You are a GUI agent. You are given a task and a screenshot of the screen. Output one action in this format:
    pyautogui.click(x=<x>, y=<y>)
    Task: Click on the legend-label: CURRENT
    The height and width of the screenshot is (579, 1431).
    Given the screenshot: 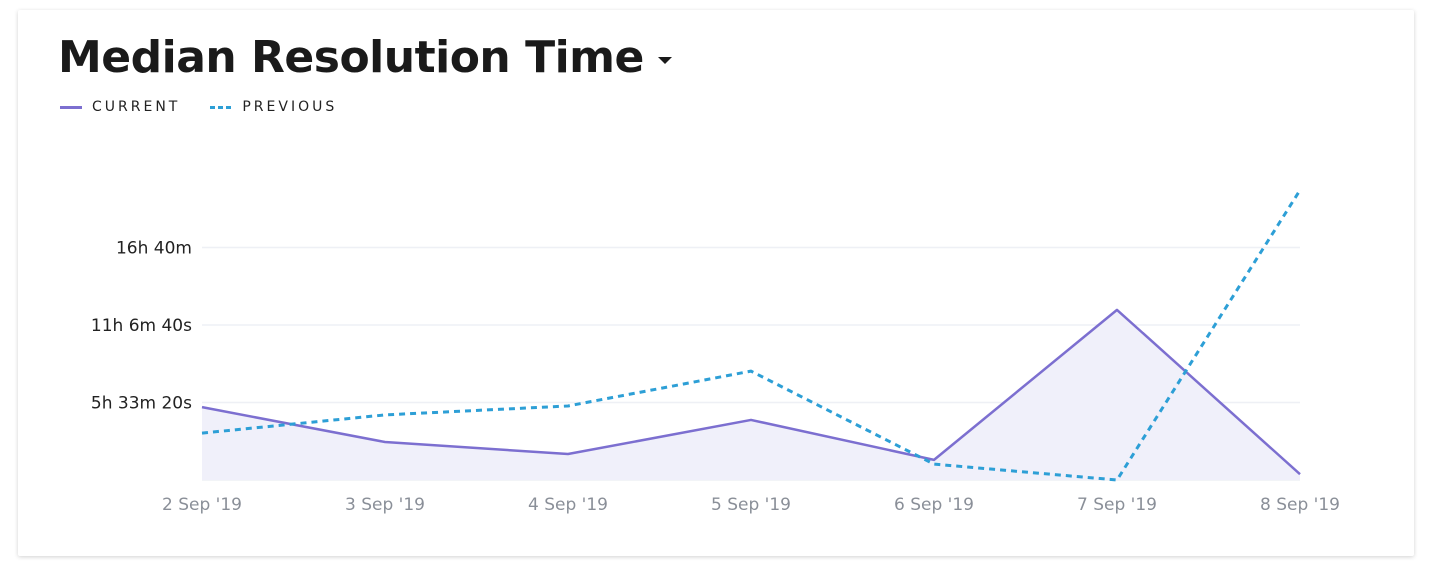 What is the action you would take?
    pyautogui.click(x=136, y=107)
    